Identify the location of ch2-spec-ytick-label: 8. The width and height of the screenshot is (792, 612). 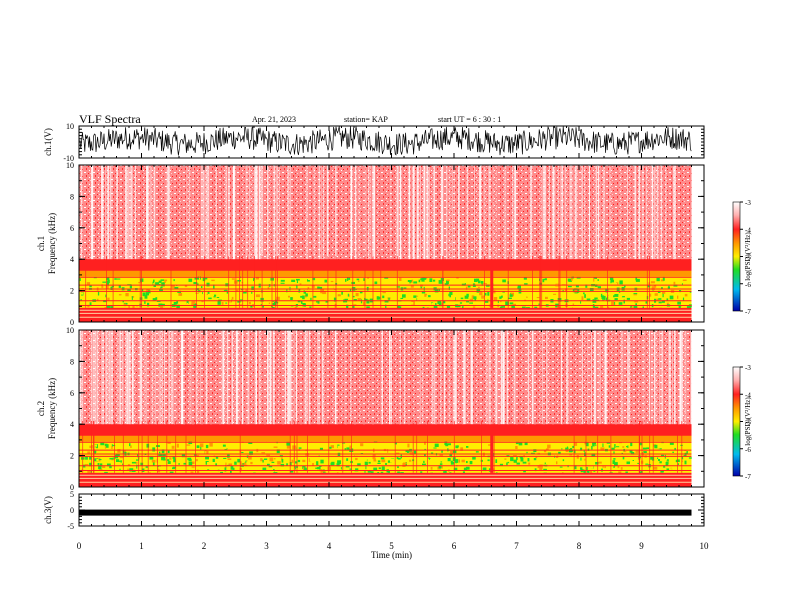
(72, 361).